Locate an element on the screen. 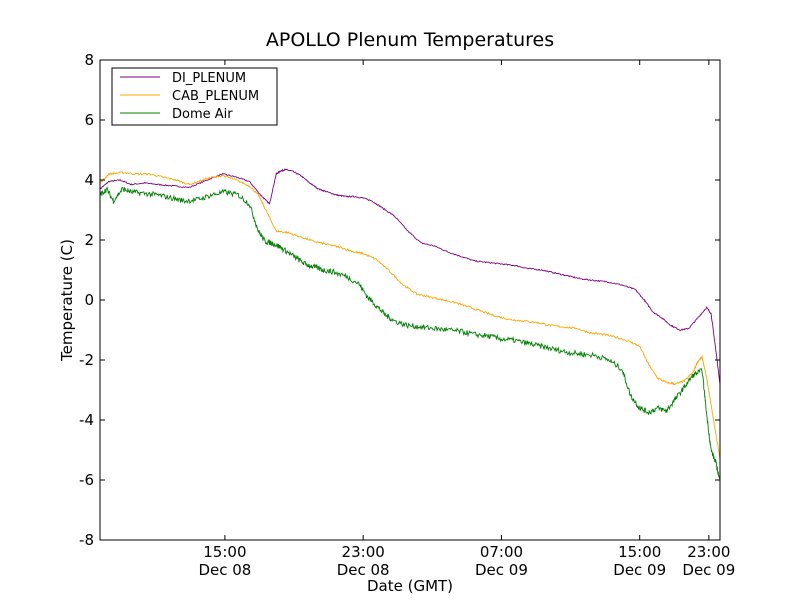 The height and width of the screenshot is (600, 800). y-tick-label: 8 is located at coordinates (89, 60).